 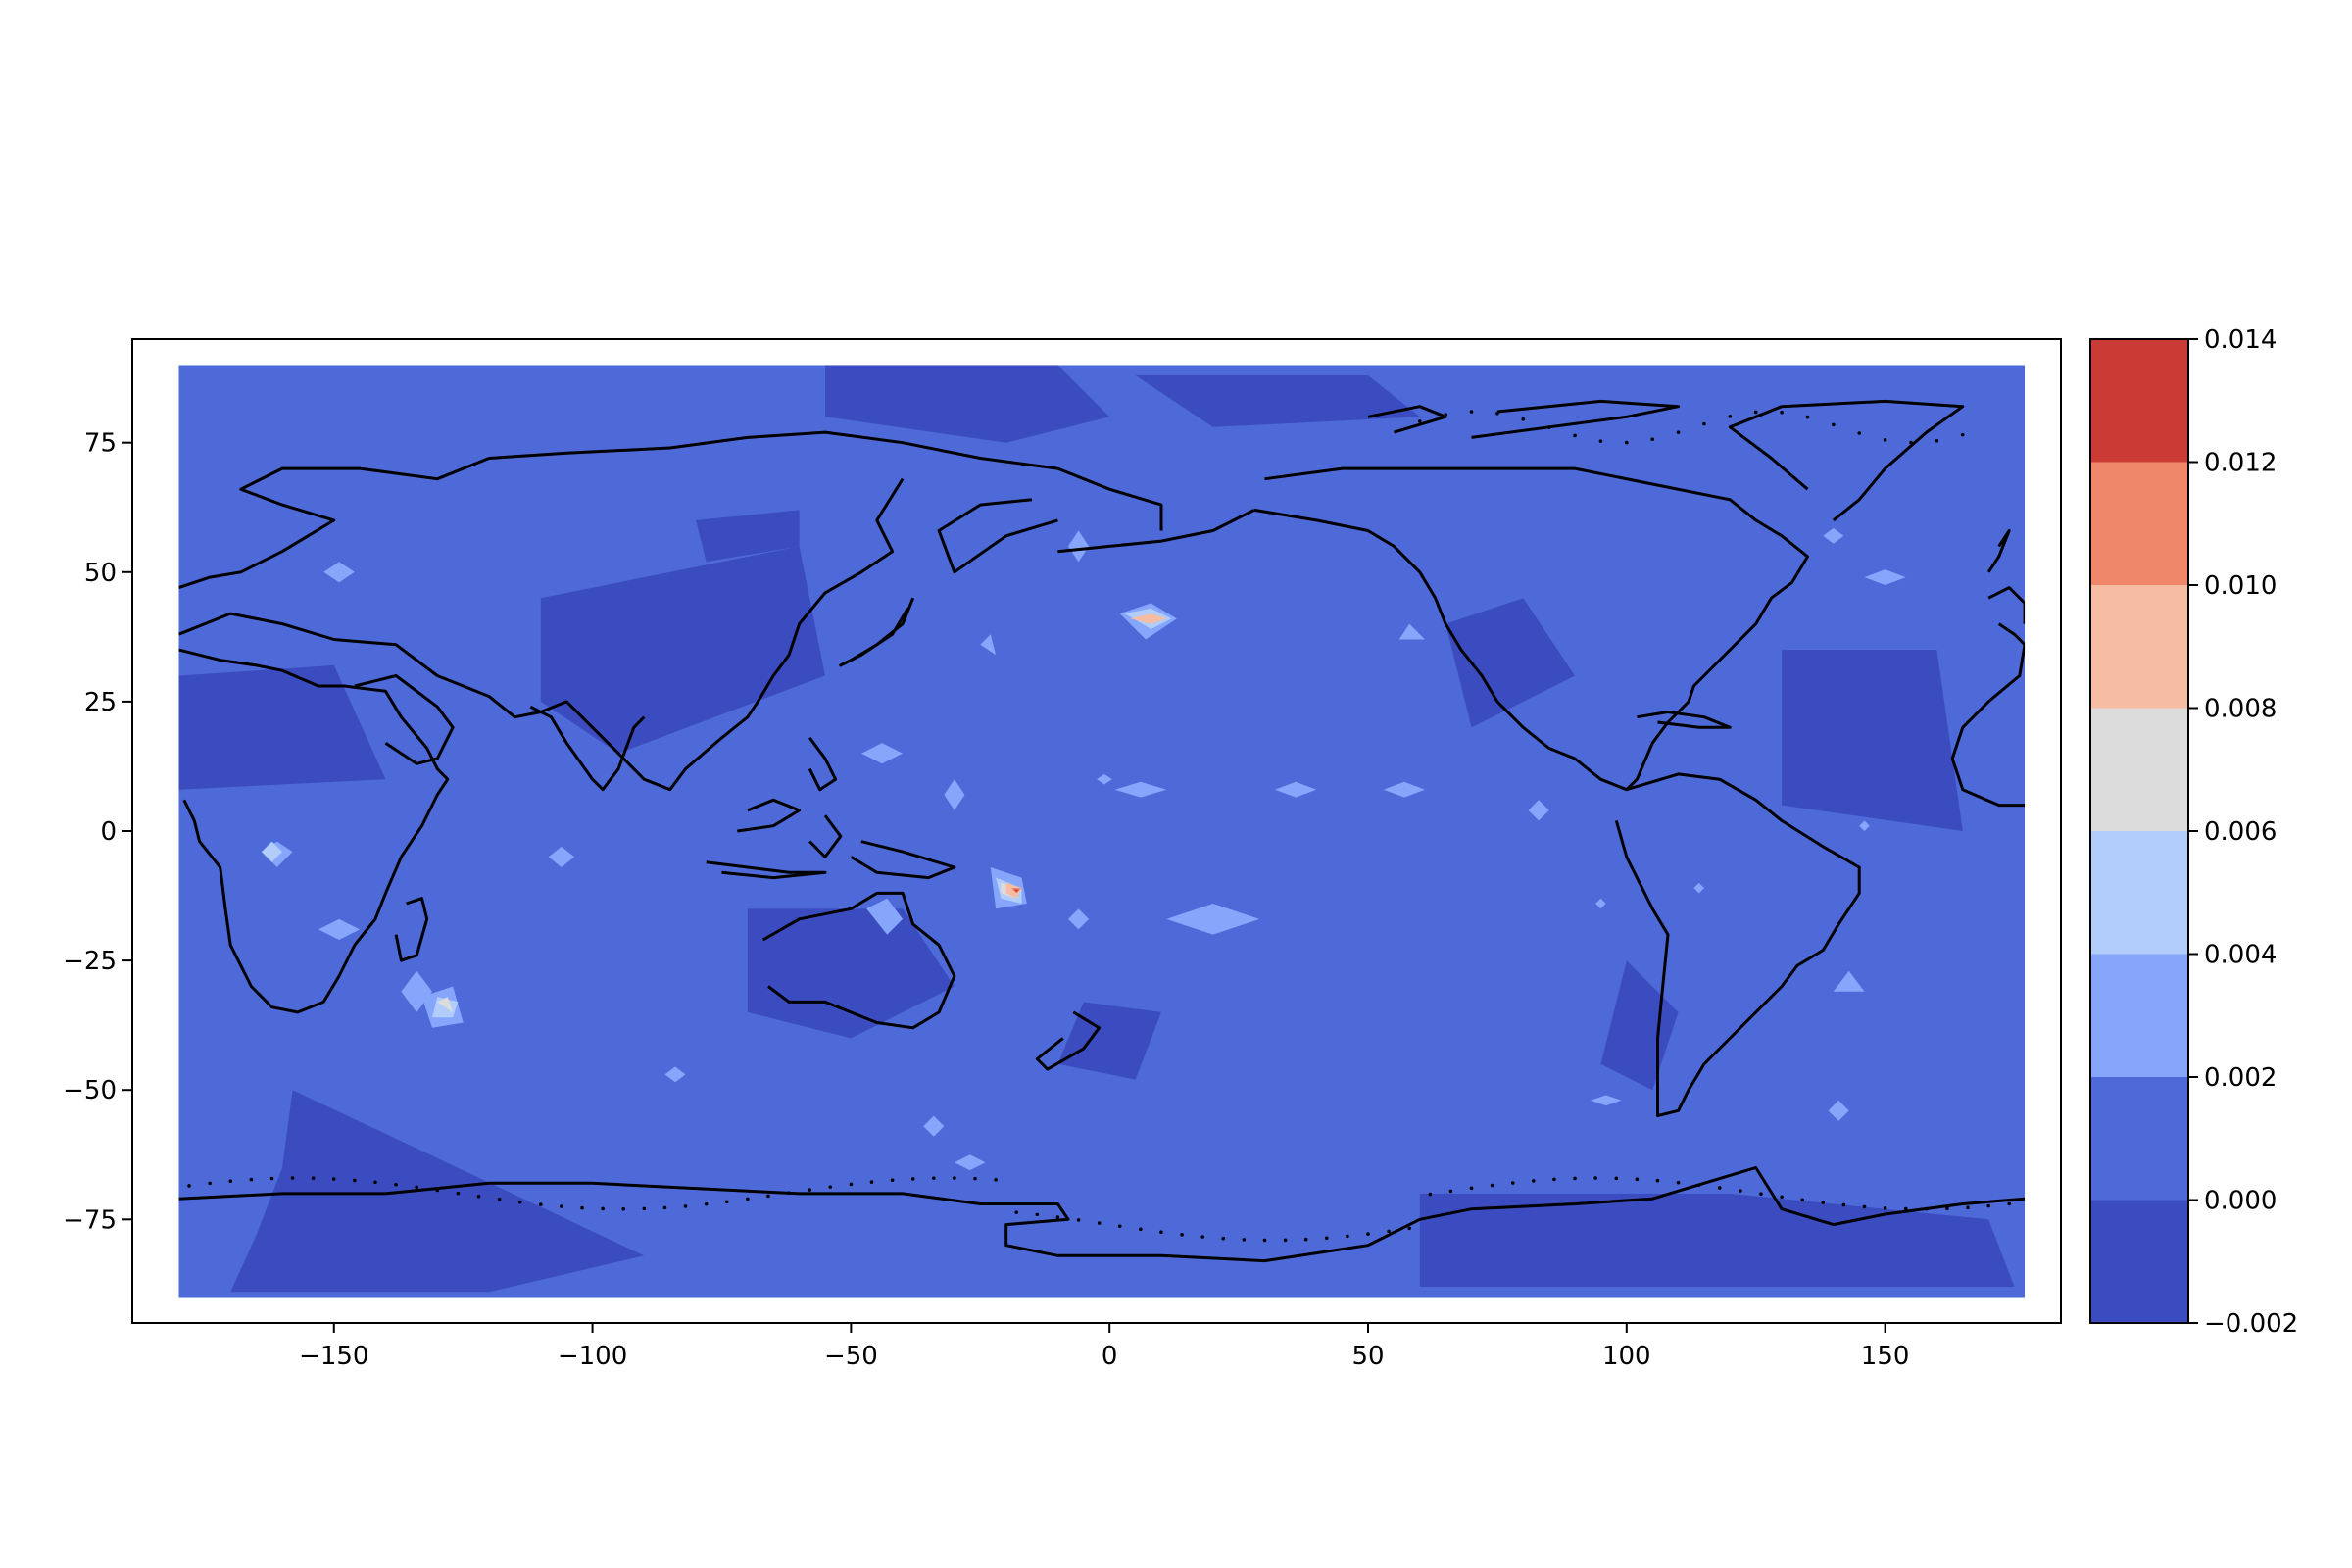 What do you see at coordinates (100, 702) in the screenshot?
I see `y-tick-label: 25` at bounding box center [100, 702].